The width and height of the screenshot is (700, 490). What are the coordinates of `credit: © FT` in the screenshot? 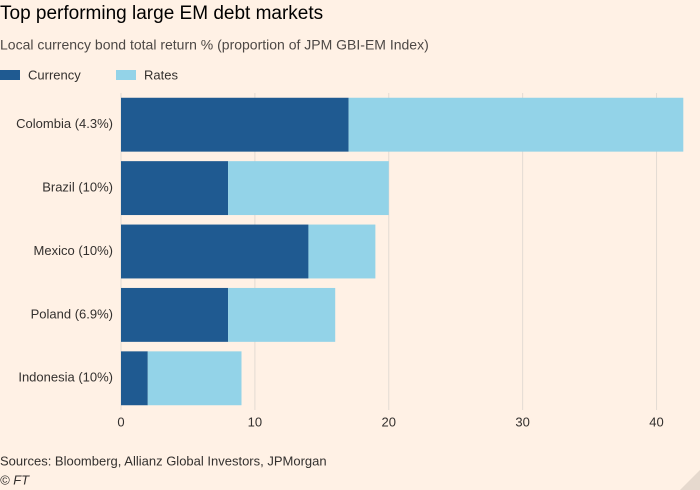 It's located at (15, 479).